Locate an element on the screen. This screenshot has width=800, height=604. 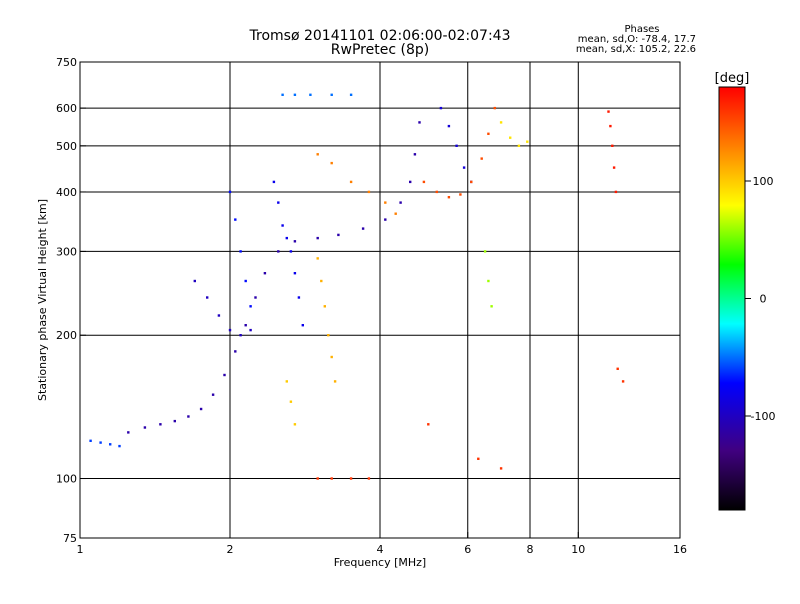
y-tick-label: 500 is located at coordinates (66, 146).